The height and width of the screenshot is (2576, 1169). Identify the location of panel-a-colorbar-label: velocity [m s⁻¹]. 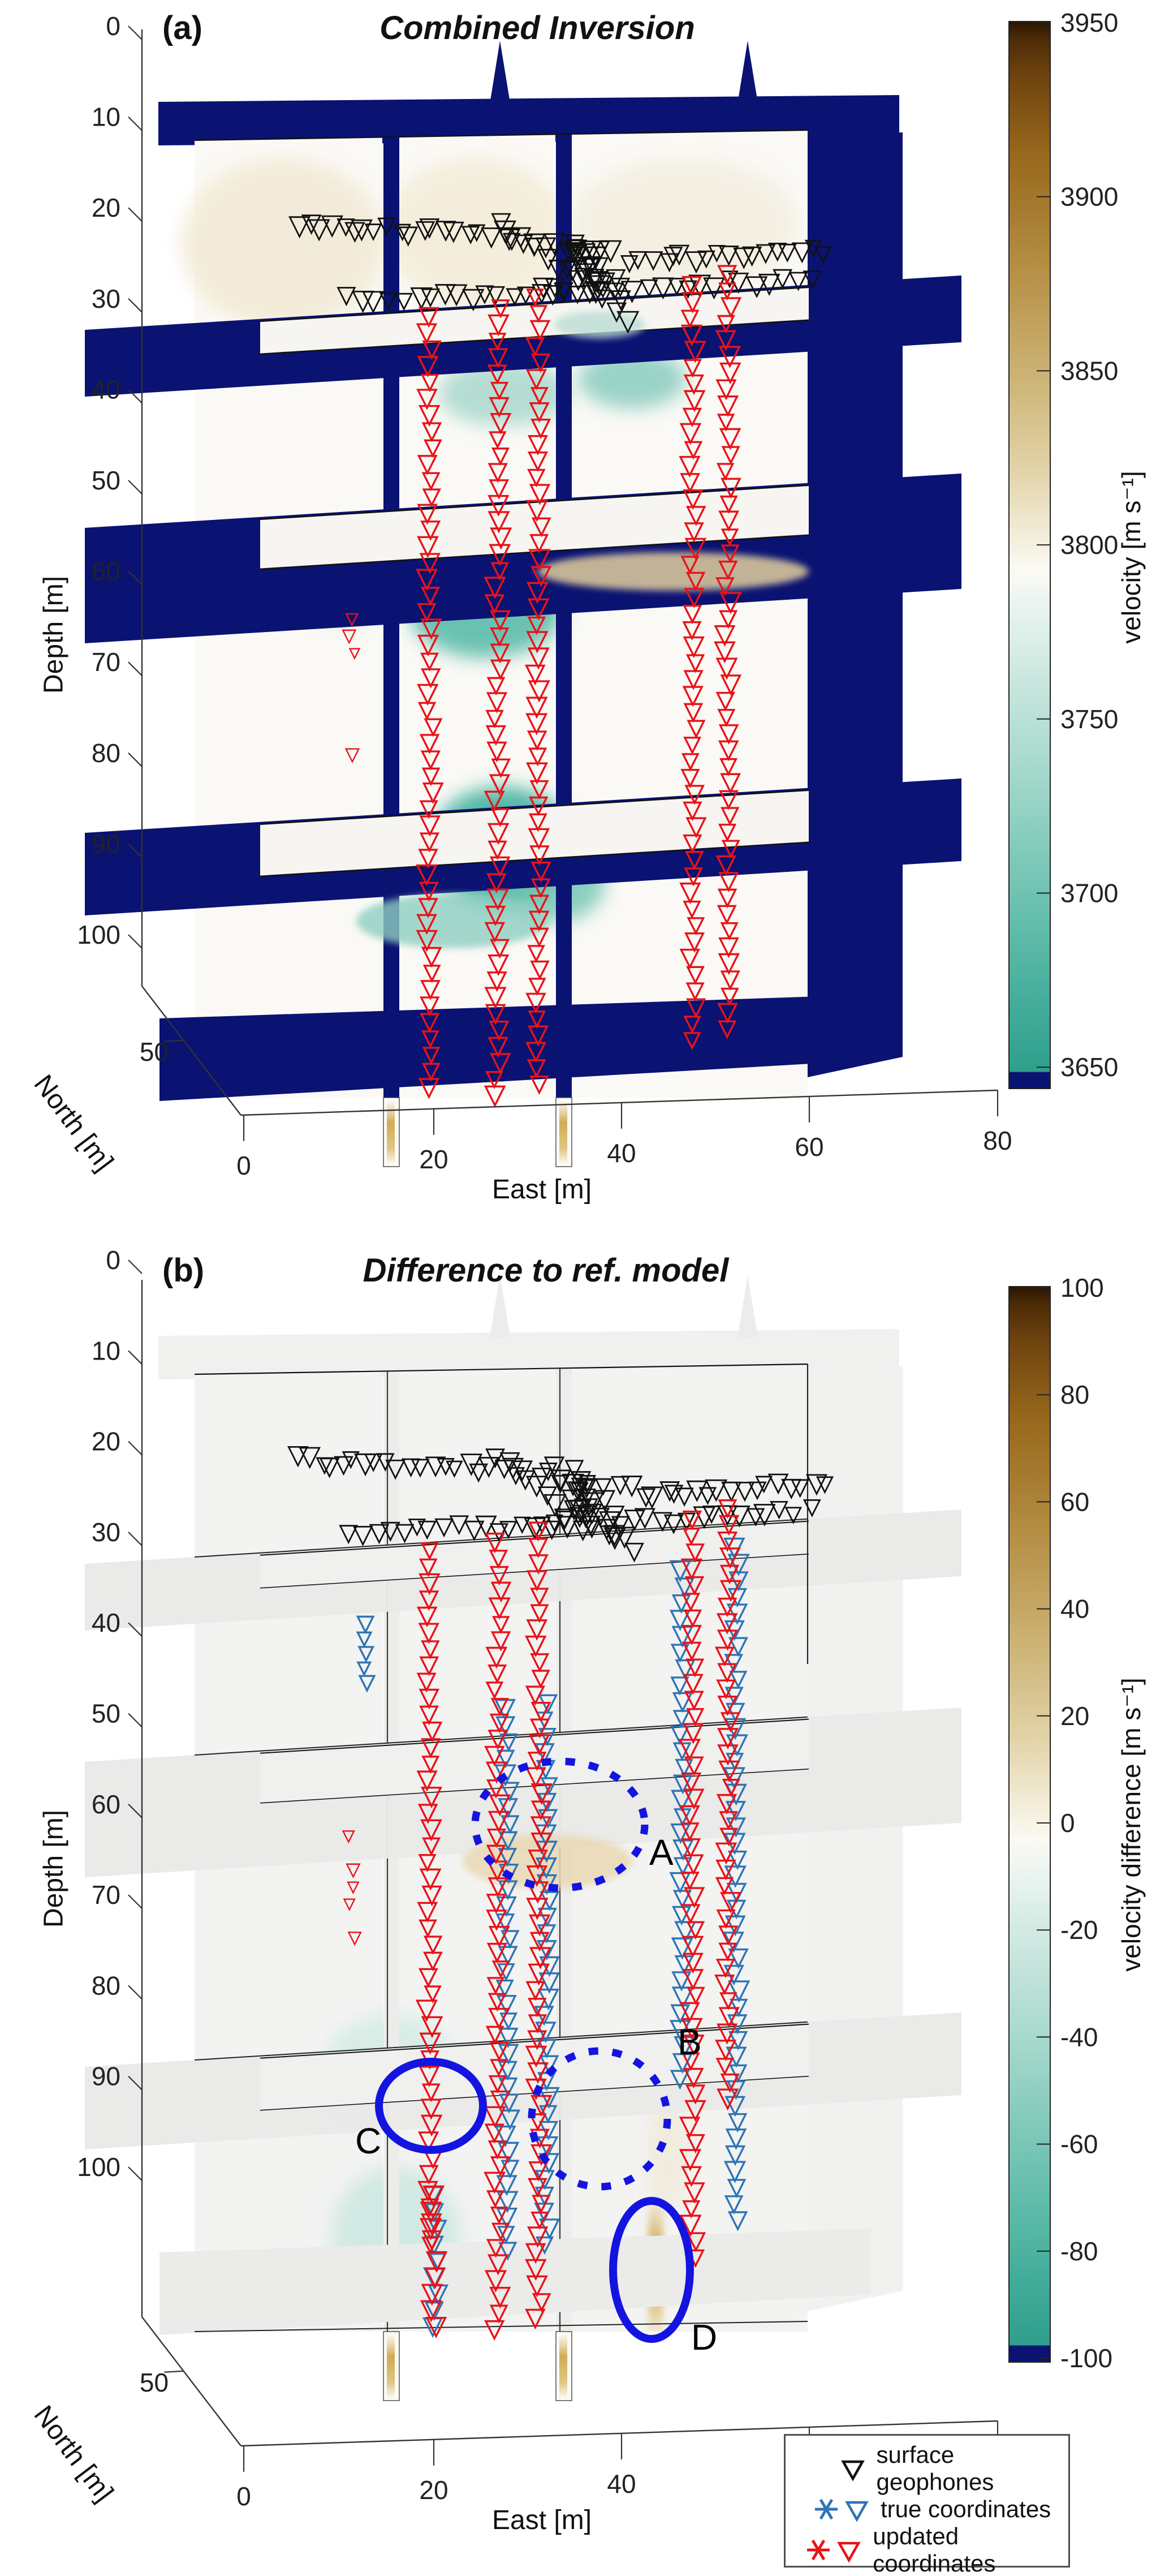
(1131, 557).